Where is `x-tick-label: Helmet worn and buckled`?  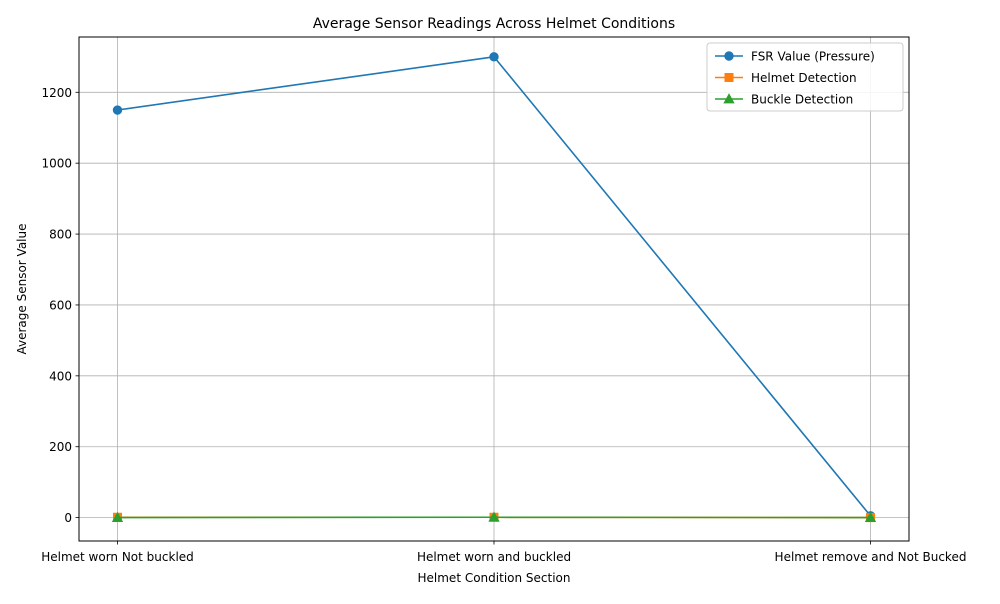
x-tick-label: Helmet worn and buckled is located at coordinates (494, 557).